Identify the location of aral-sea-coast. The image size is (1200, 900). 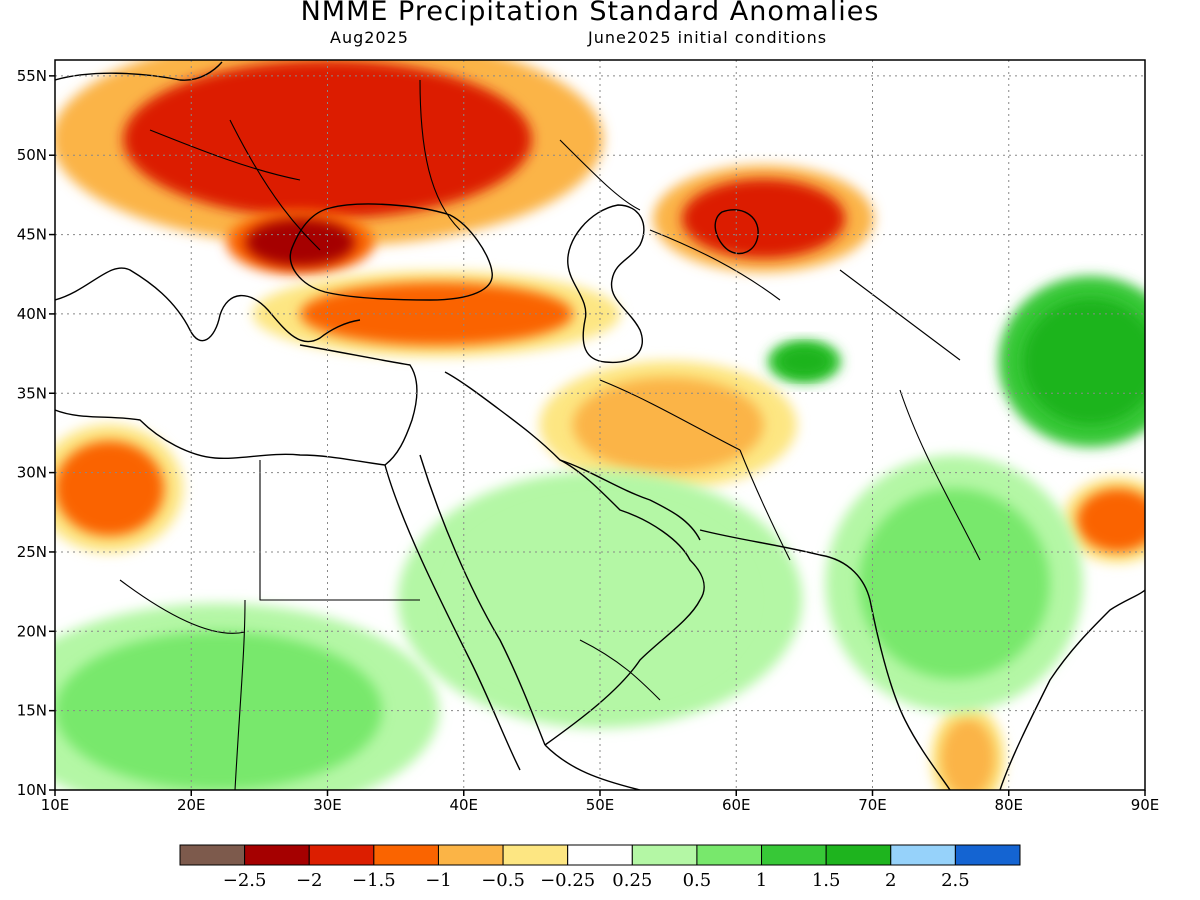
(736, 232).